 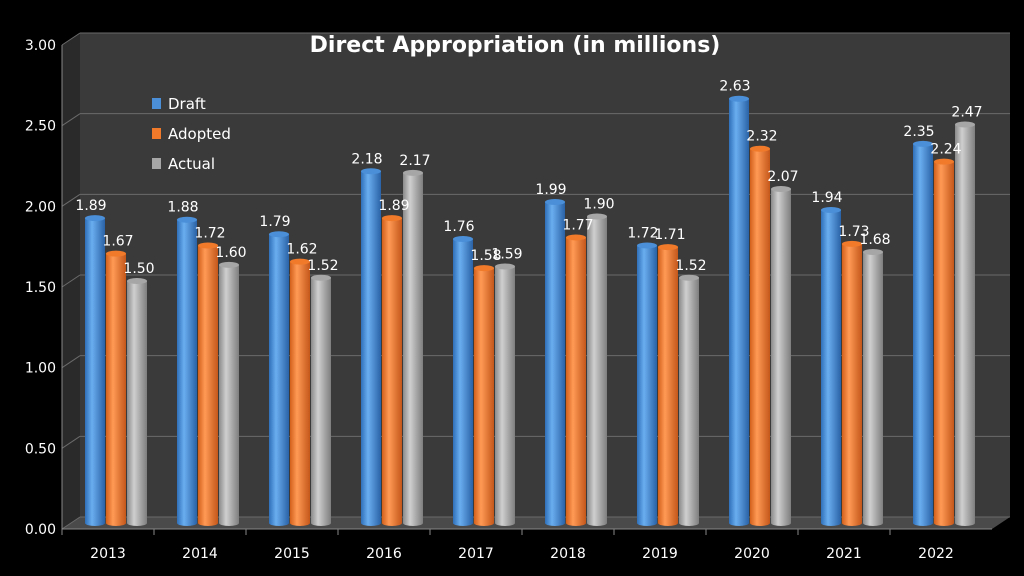 I want to click on bar-adopted-2017, so click(x=484, y=395).